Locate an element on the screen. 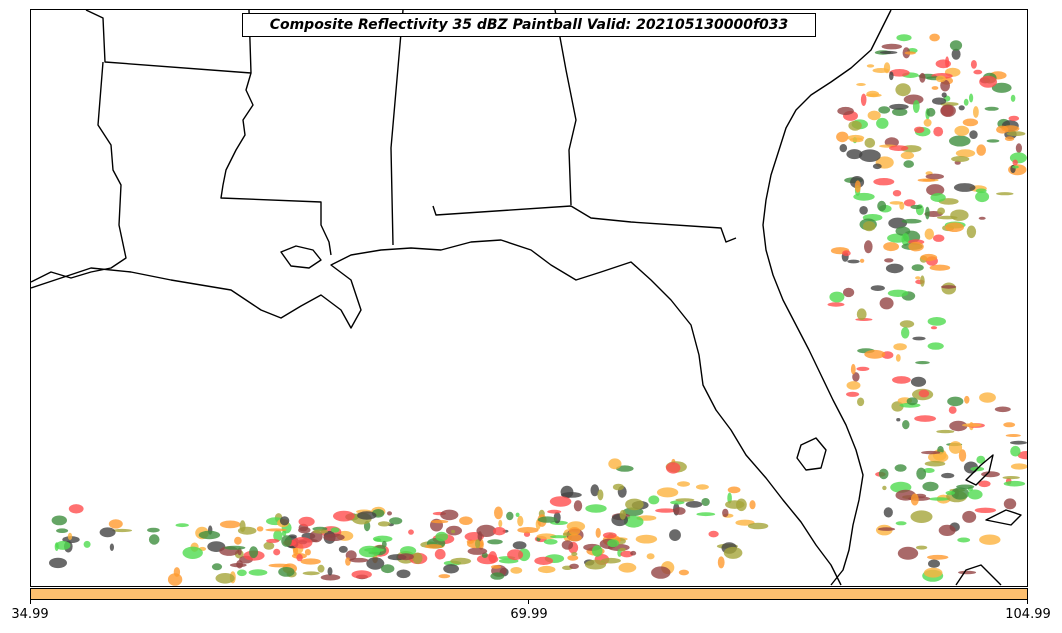  al-ga-border is located at coordinates (565, 107).